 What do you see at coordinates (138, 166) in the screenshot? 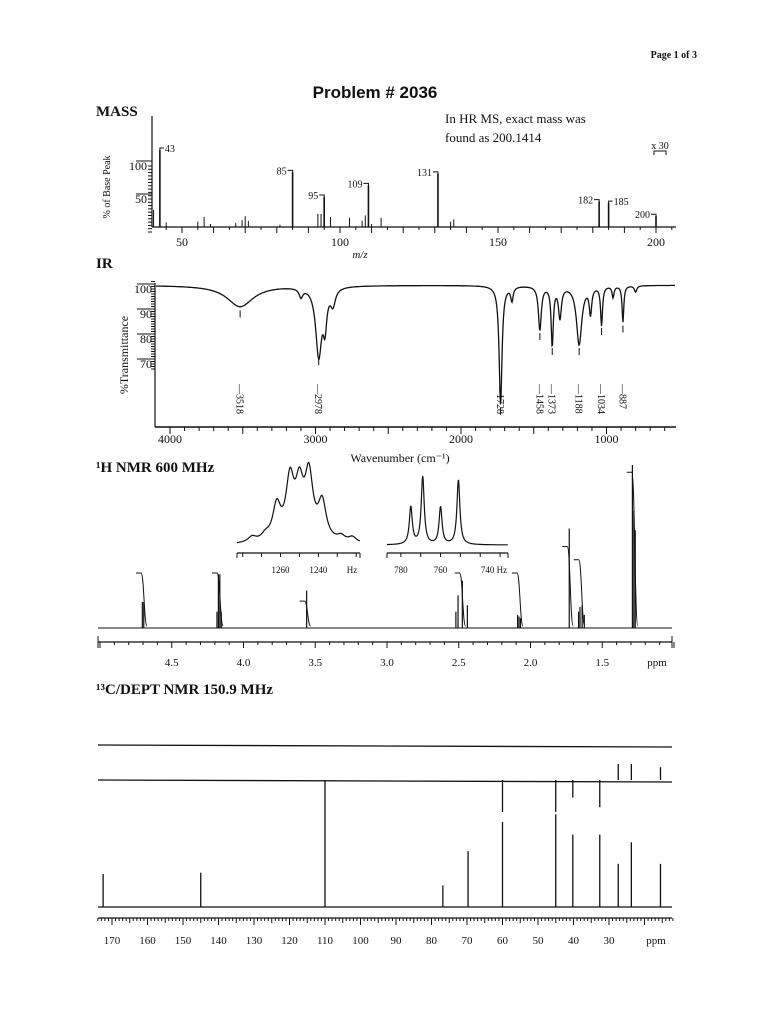
I see `ms-y-tick-label: 100` at bounding box center [138, 166].